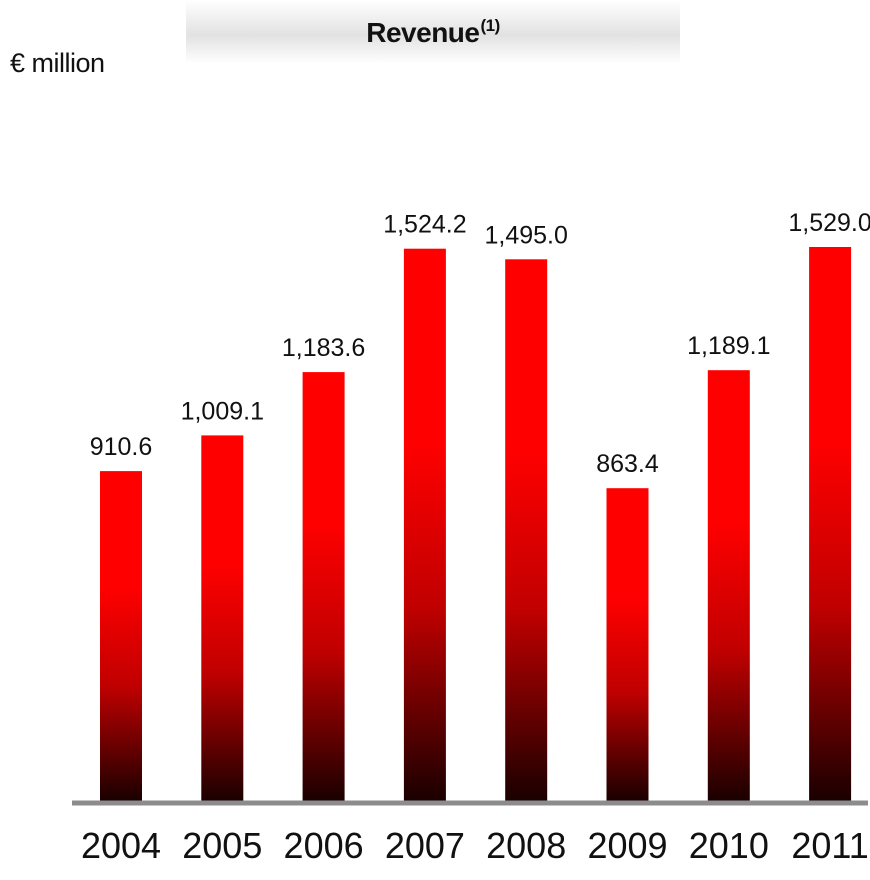 This screenshot has width=870, height=880. Describe the element at coordinates (423, 32) in the screenshot. I see `chart-title-text: Revenue` at that location.